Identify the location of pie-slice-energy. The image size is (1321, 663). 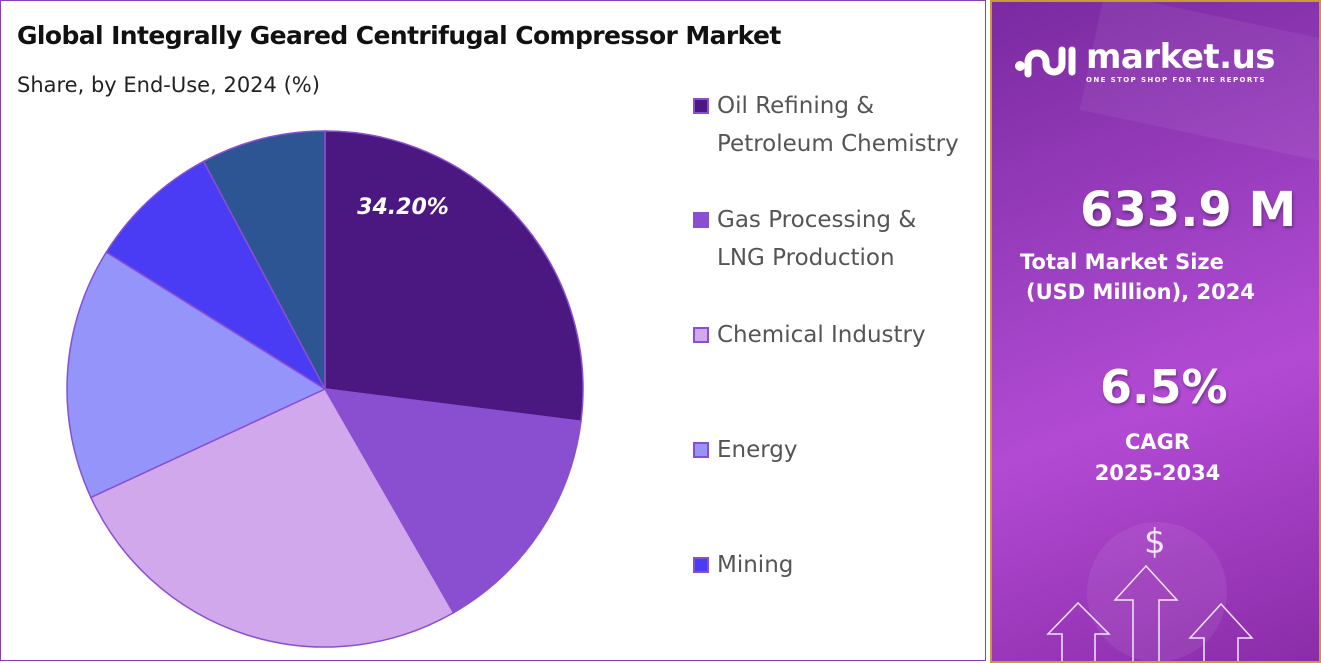
(196, 375).